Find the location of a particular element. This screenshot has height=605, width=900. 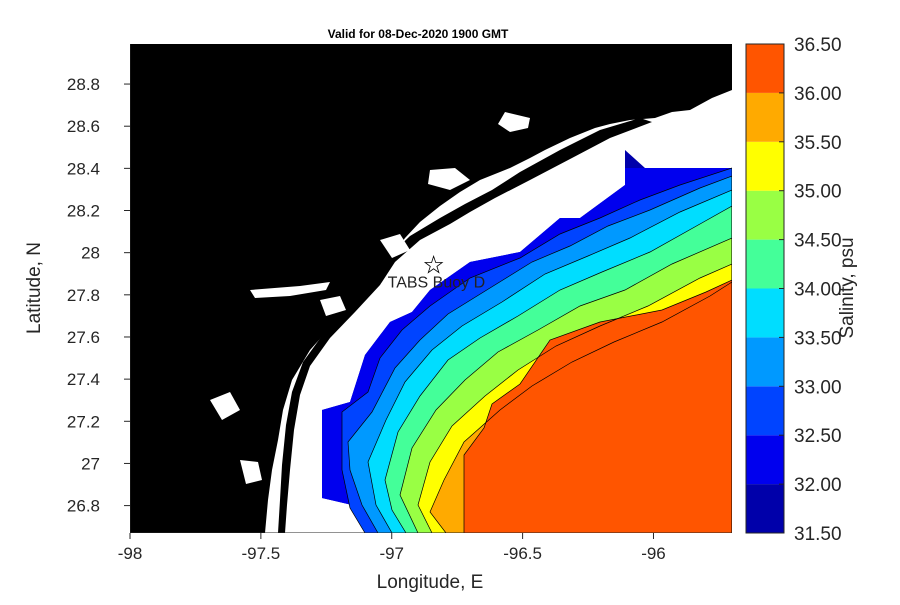

y-axis-label: Latitude, N is located at coordinates (34, 288).